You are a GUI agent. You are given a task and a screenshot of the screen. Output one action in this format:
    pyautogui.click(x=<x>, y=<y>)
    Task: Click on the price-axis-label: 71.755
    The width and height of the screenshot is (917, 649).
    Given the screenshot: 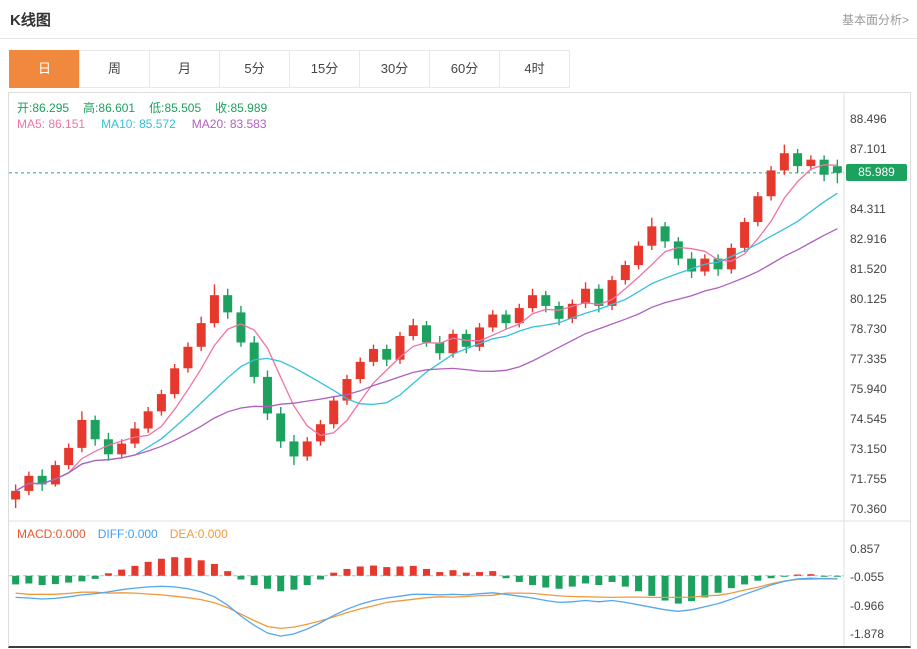 What is the action you would take?
    pyautogui.click(x=868, y=478)
    